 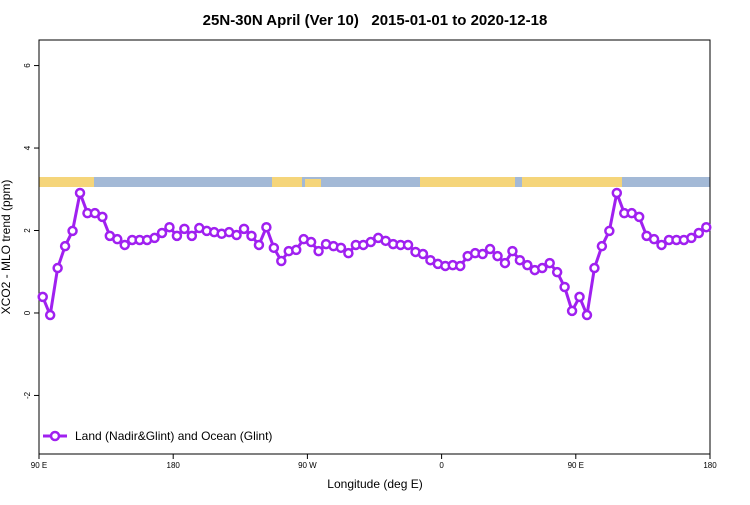 I want to click on y-tick-label: 0, so click(x=27, y=312).